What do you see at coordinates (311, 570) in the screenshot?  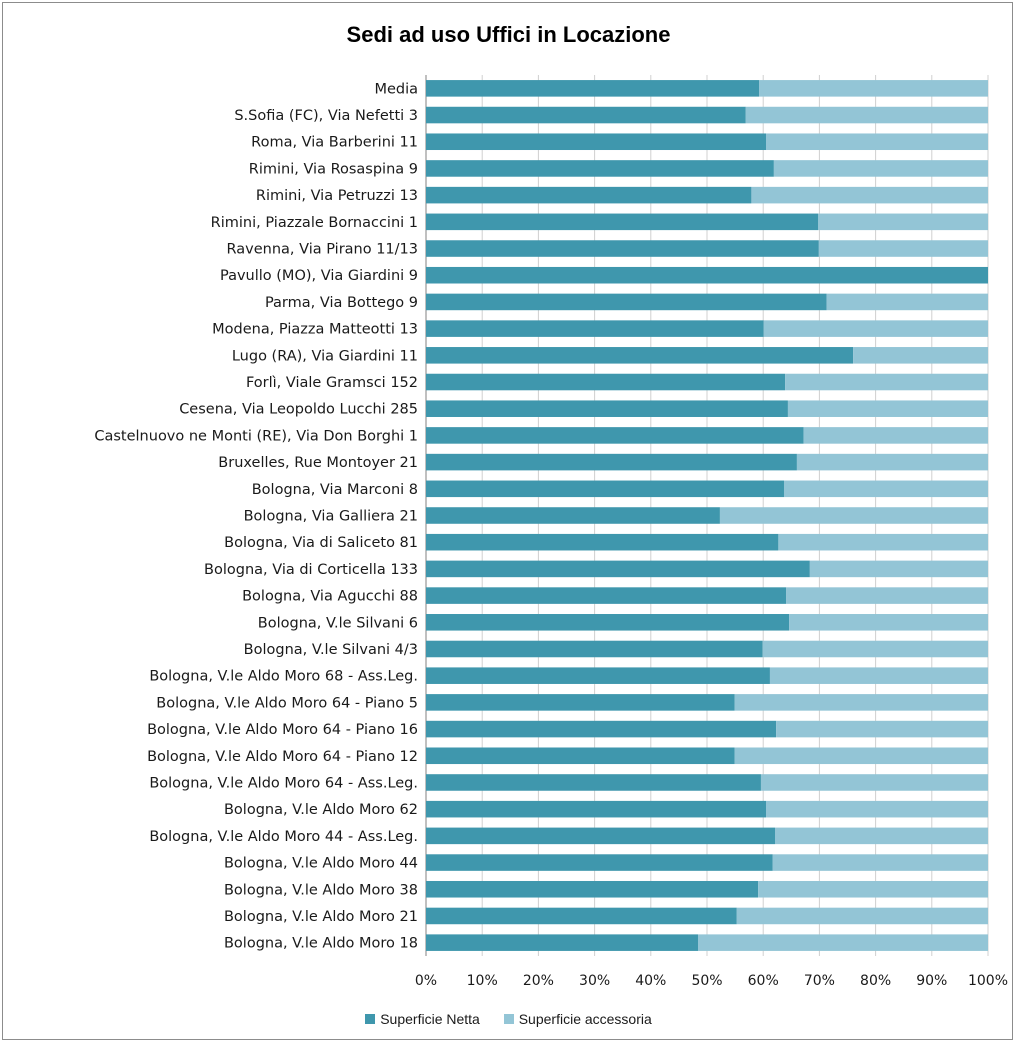 I see `category-label: Bologna, Via di Corticella 133` at bounding box center [311, 570].